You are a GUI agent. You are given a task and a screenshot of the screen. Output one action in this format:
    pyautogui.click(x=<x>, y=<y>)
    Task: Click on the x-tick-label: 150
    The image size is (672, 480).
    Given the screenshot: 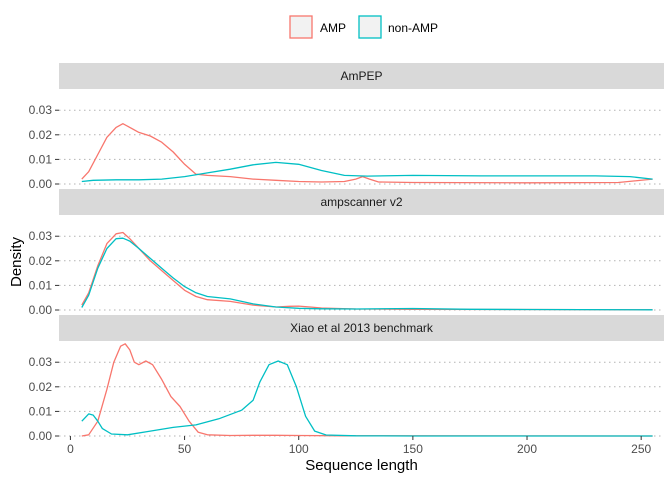 What is the action you would take?
    pyautogui.click(x=413, y=449)
    